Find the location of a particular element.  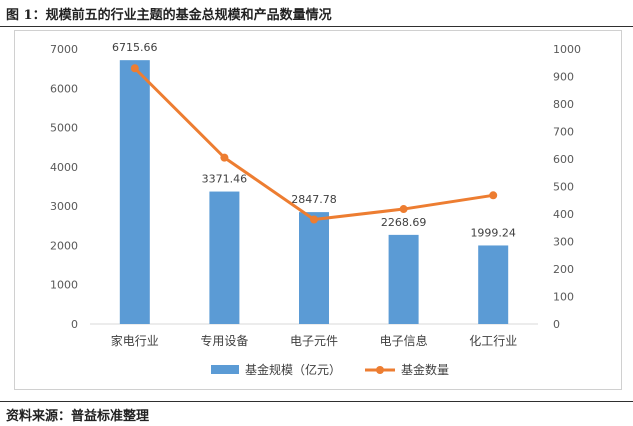

bar-data-label: 2268.69 is located at coordinates (404, 222).